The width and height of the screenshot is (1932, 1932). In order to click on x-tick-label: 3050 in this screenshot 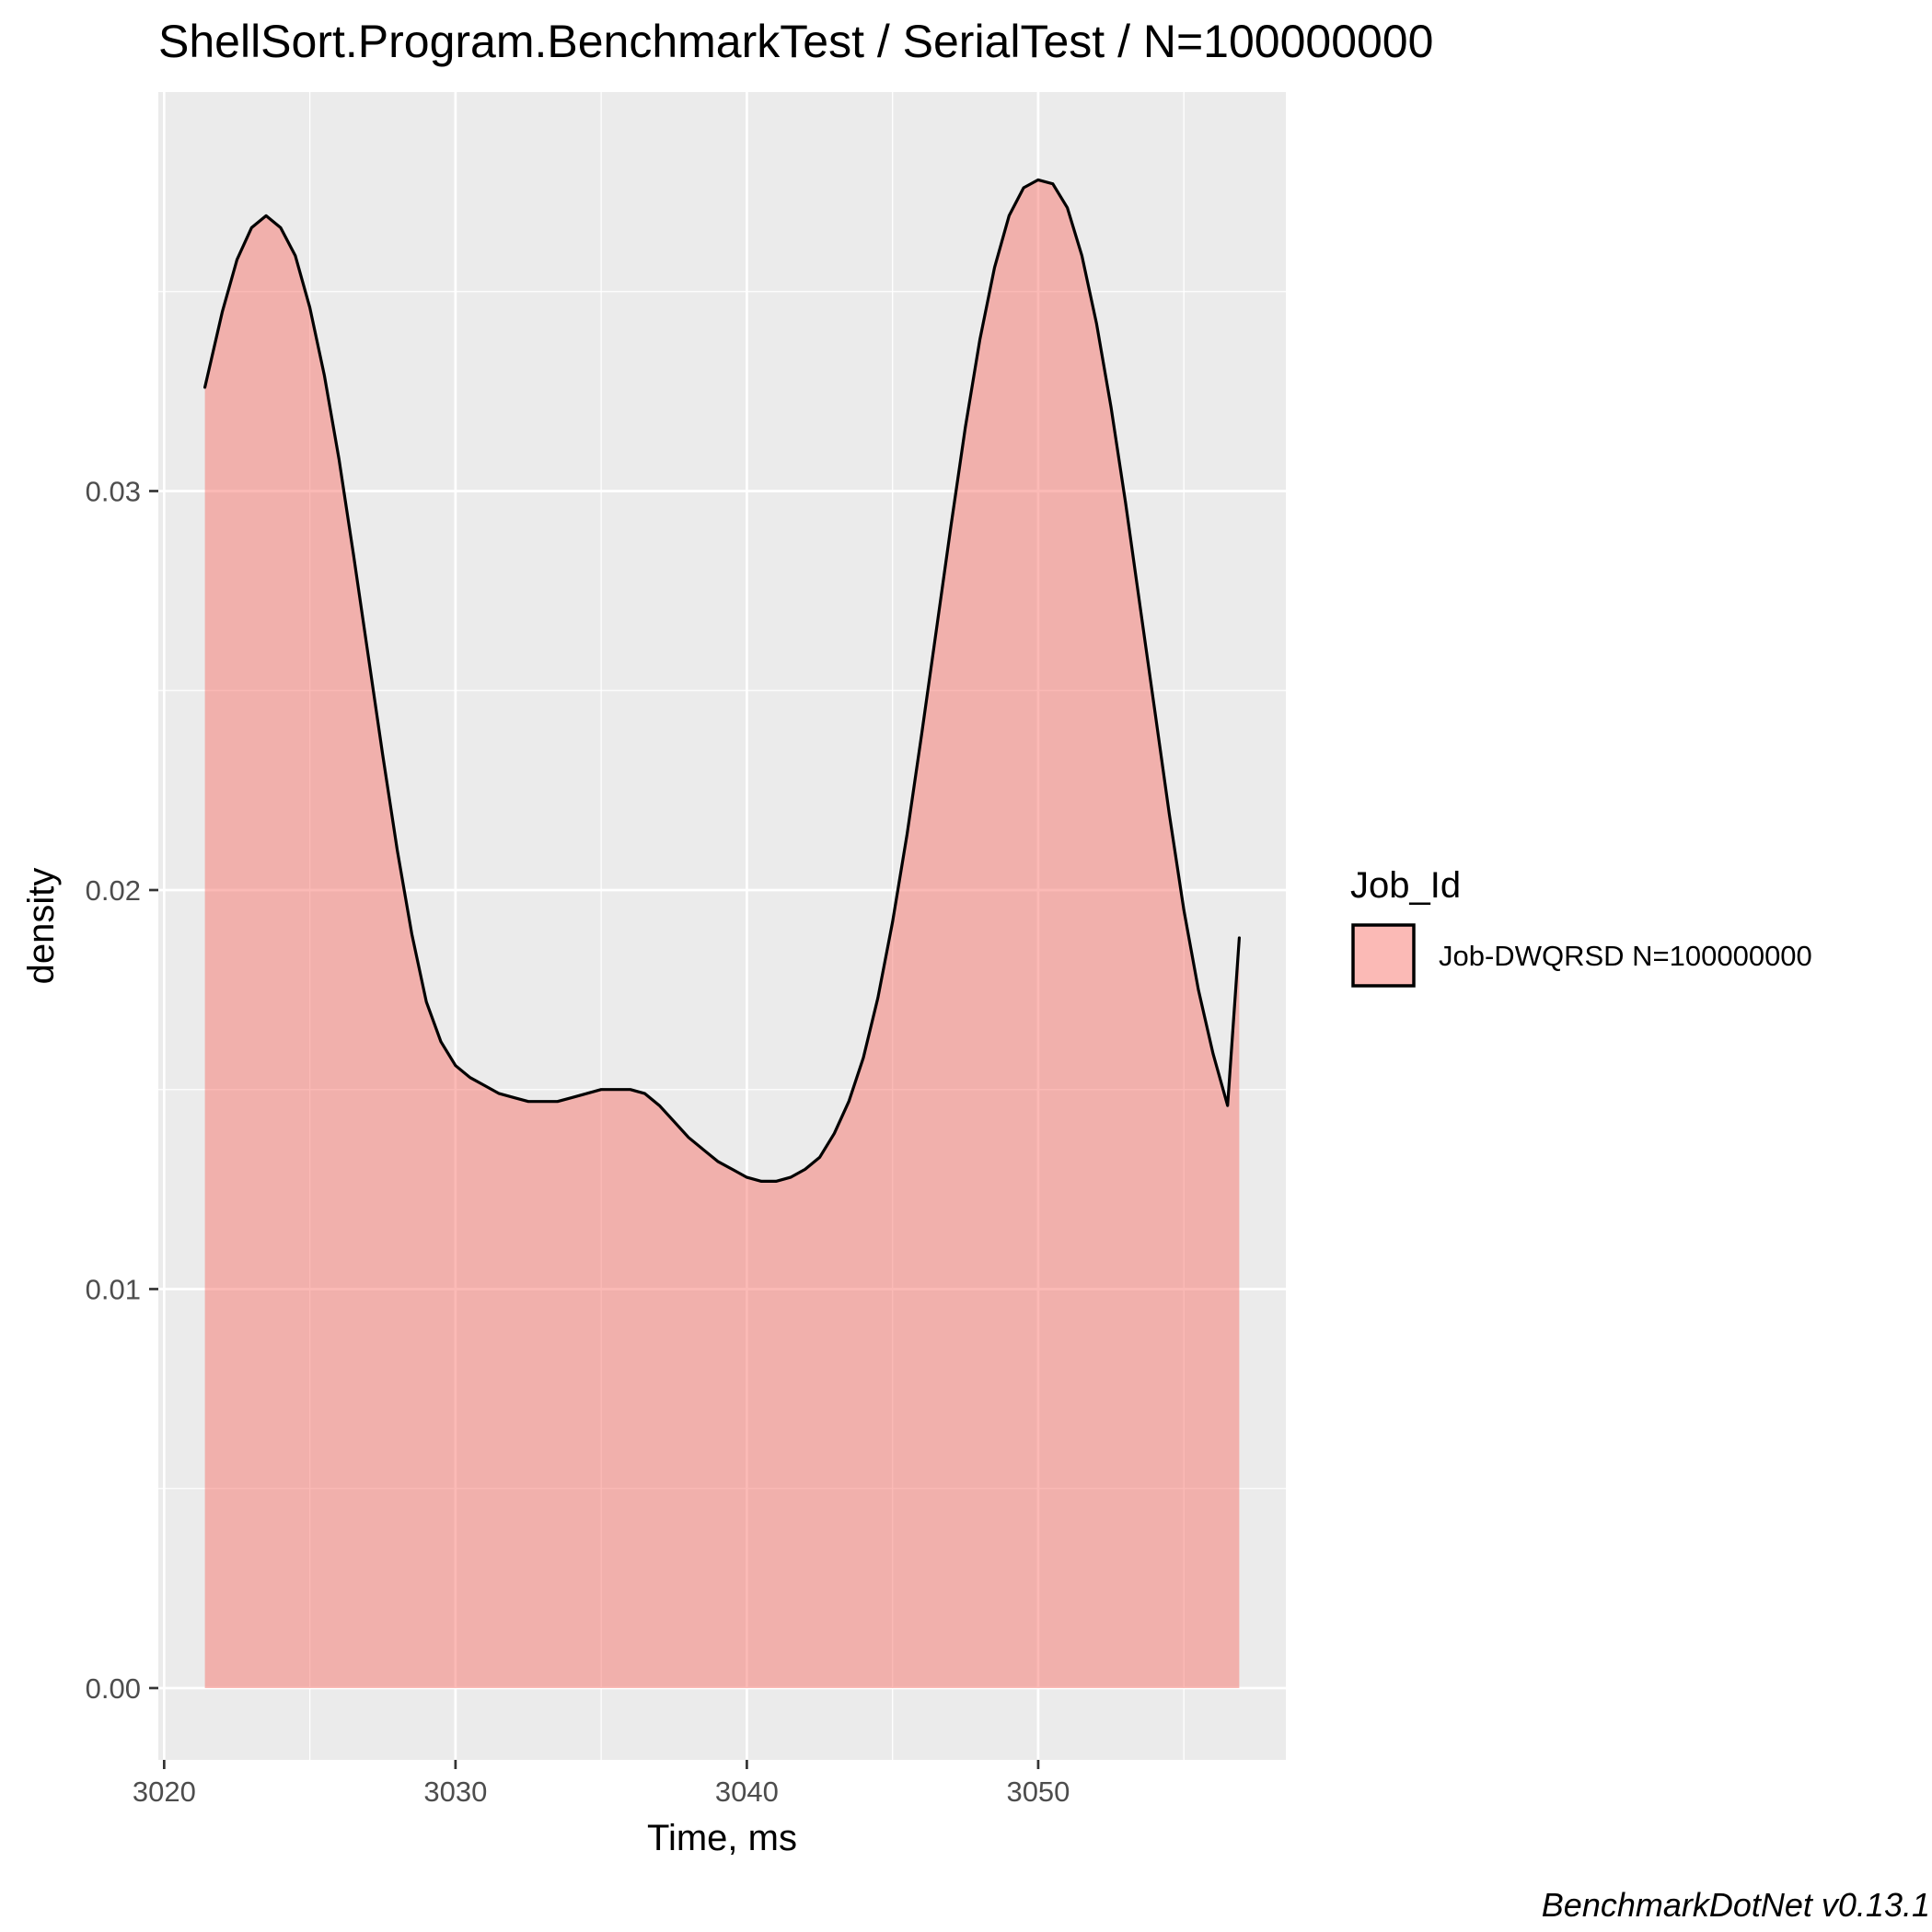, I will do `click(1038, 1792)`.